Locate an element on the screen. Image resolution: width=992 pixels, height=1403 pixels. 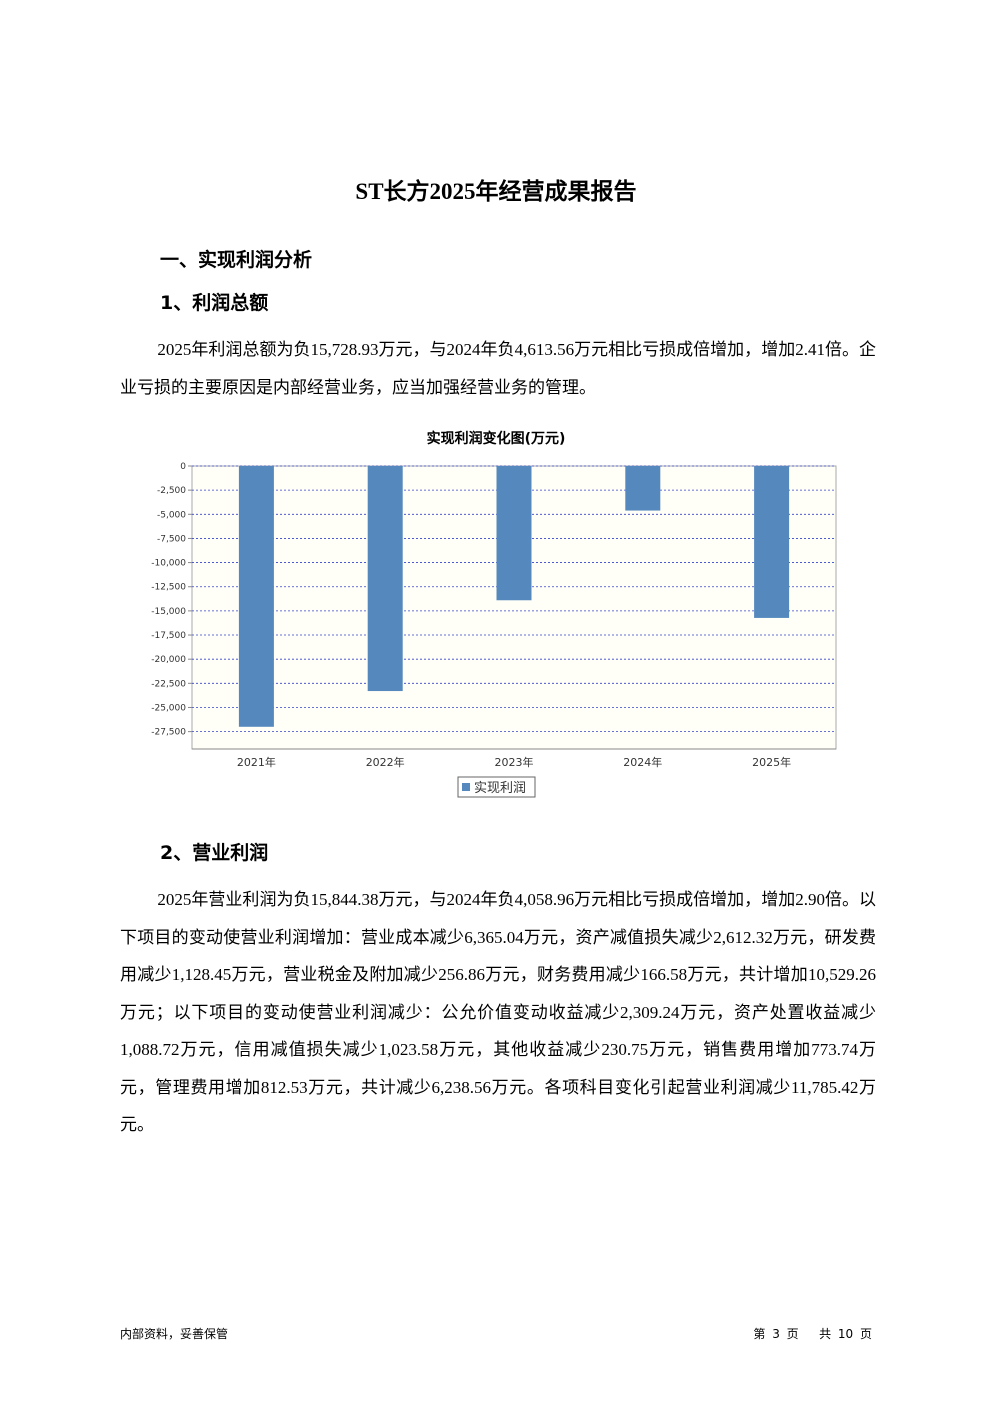
legend-swatch is located at coordinates (466, 787).